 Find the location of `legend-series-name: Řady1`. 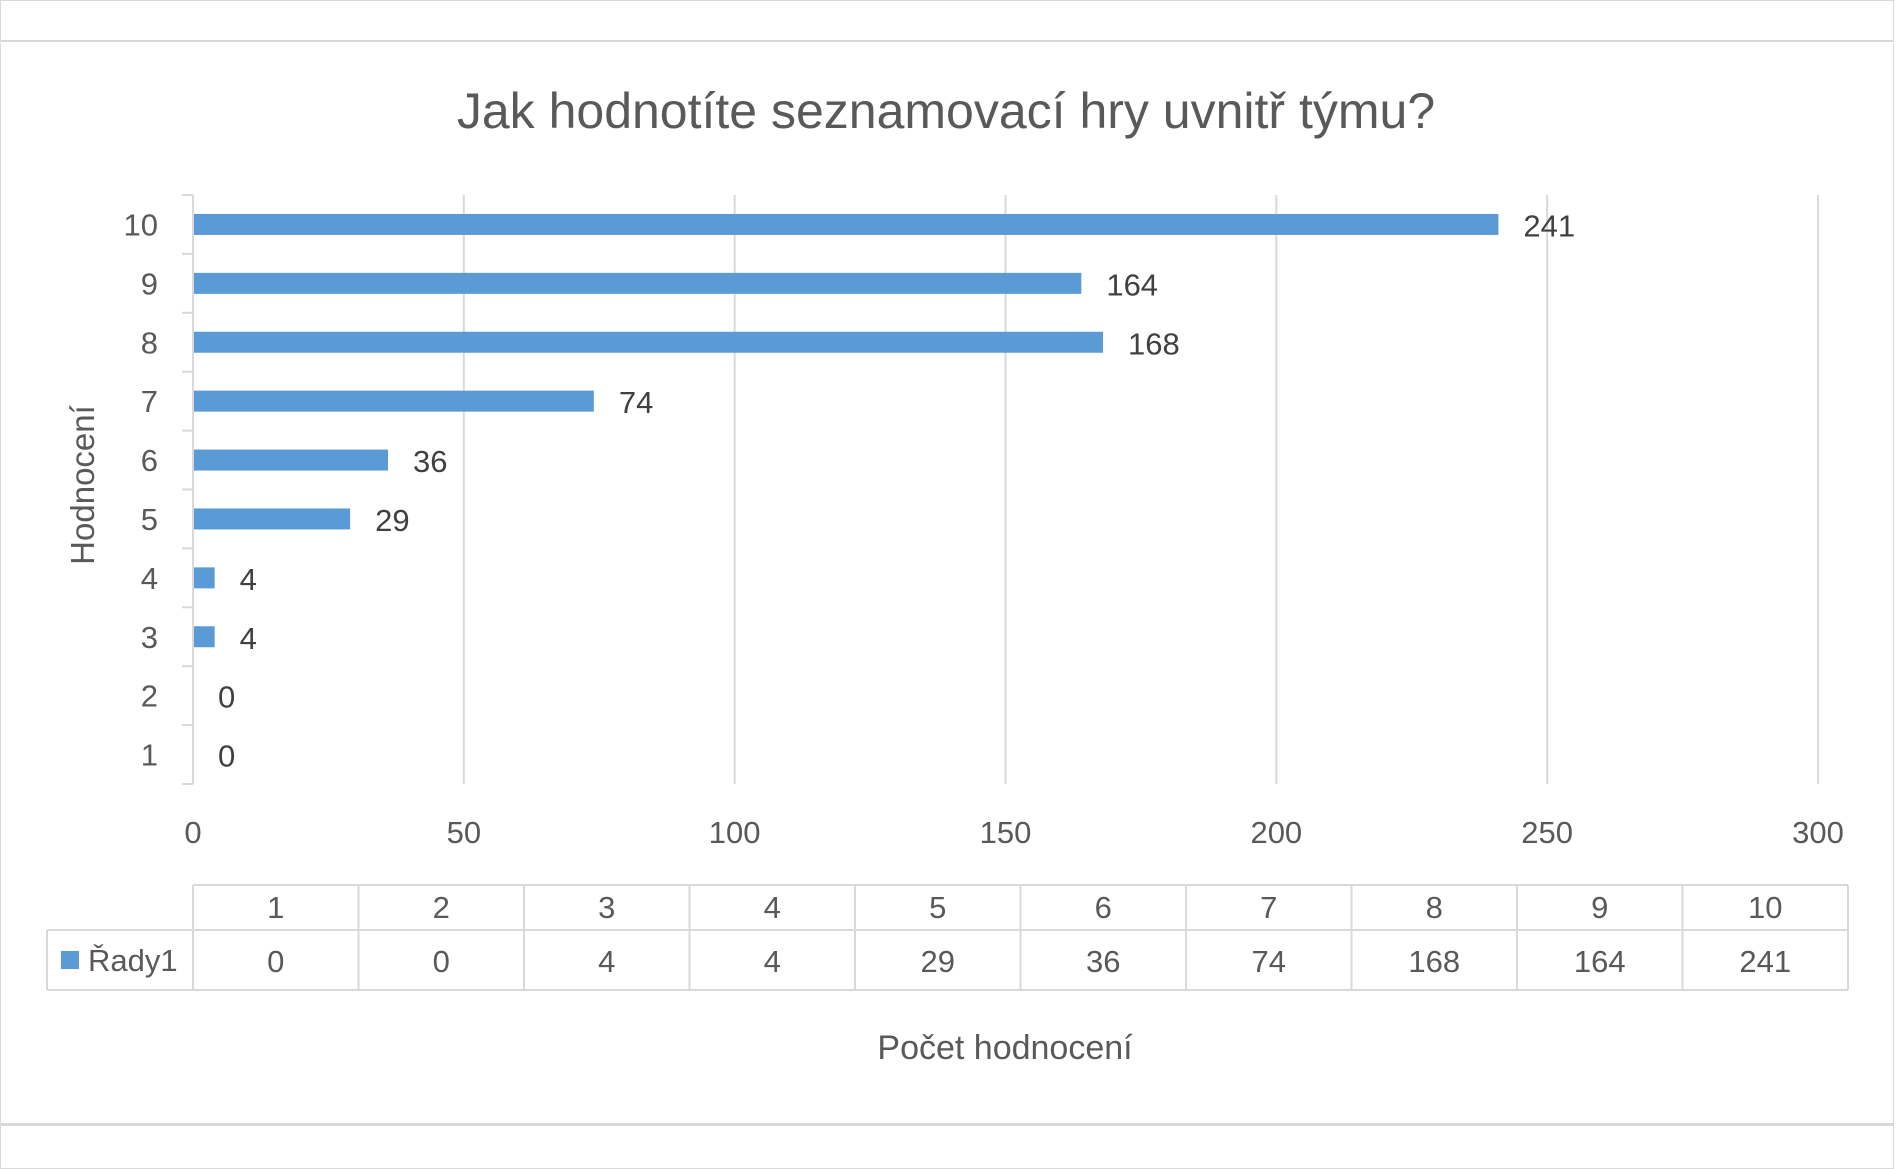

legend-series-name: Řady1 is located at coordinates (133, 960).